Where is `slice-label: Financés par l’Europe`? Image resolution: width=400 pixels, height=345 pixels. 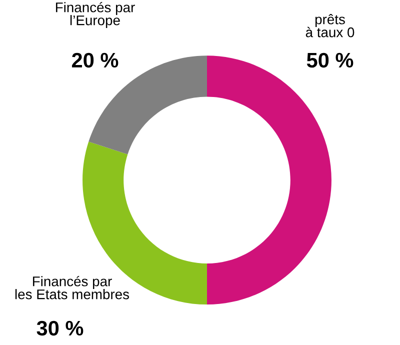
slice-label: Financés par l’Europe is located at coordinates (95, 15).